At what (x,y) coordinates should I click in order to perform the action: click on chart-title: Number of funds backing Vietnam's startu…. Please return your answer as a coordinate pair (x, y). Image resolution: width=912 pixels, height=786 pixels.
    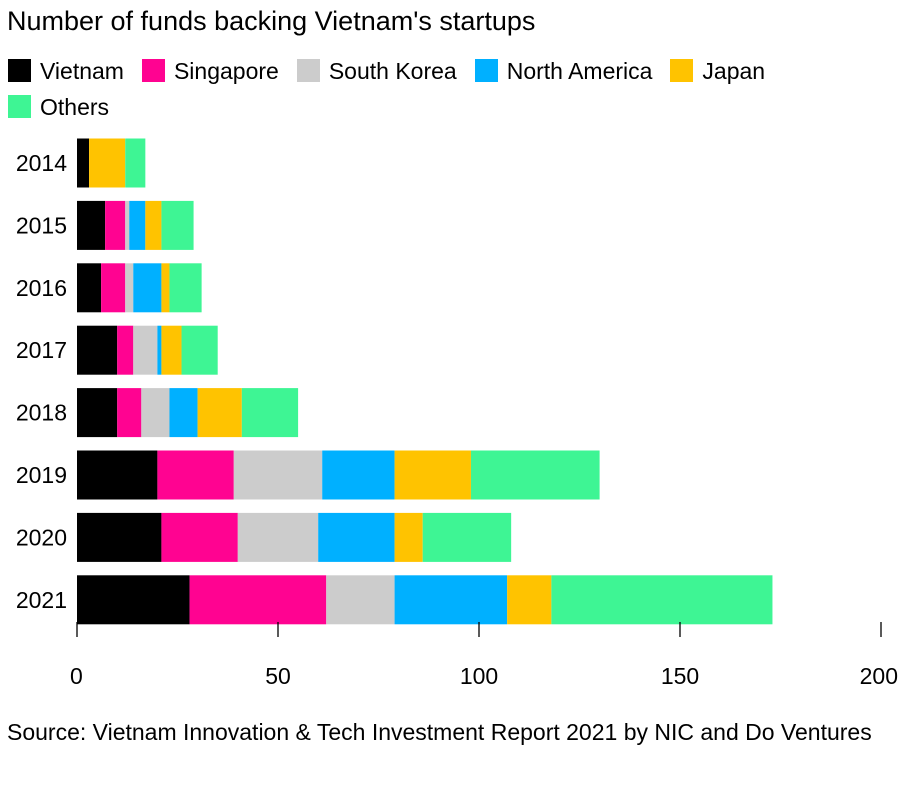
    Looking at the image, I should click on (271, 21).